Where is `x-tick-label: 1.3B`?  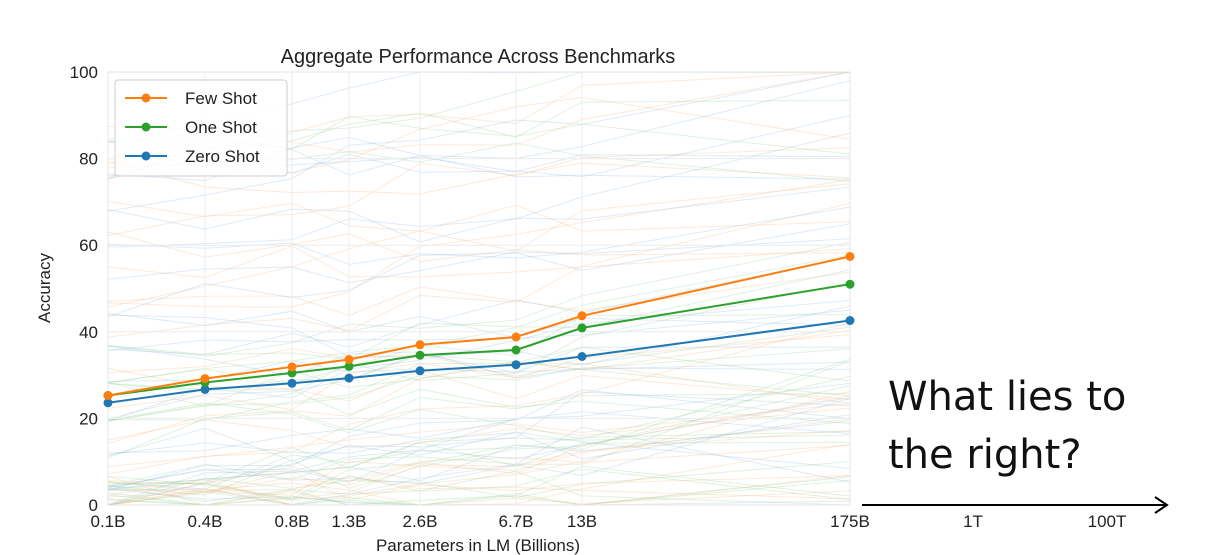
x-tick-label: 1.3B is located at coordinates (349, 521).